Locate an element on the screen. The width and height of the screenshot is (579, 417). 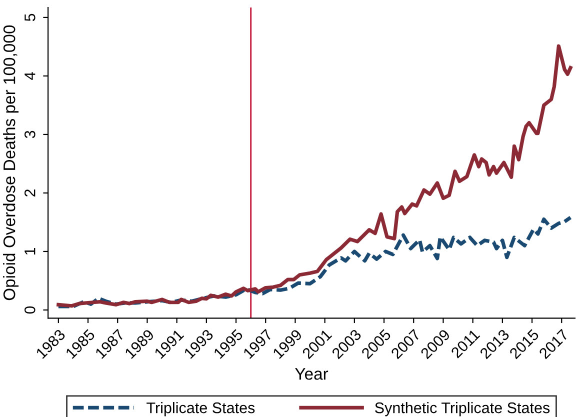
legend-label: Synthetic Triplicate States is located at coordinates (462, 409).